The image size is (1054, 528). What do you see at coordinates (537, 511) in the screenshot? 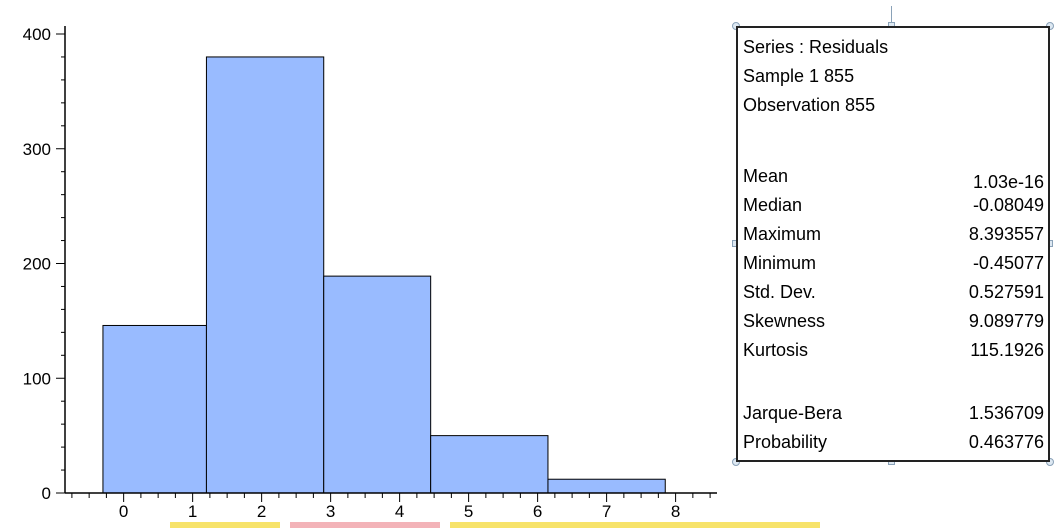
I see `x-tick-label: 6` at bounding box center [537, 511].